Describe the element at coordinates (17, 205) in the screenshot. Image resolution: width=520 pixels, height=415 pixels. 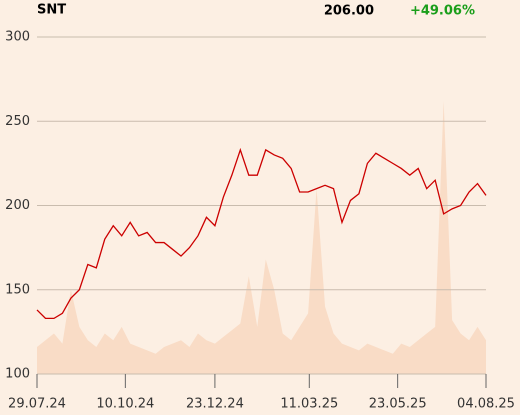
I see `y-tick-label: 200` at that location.